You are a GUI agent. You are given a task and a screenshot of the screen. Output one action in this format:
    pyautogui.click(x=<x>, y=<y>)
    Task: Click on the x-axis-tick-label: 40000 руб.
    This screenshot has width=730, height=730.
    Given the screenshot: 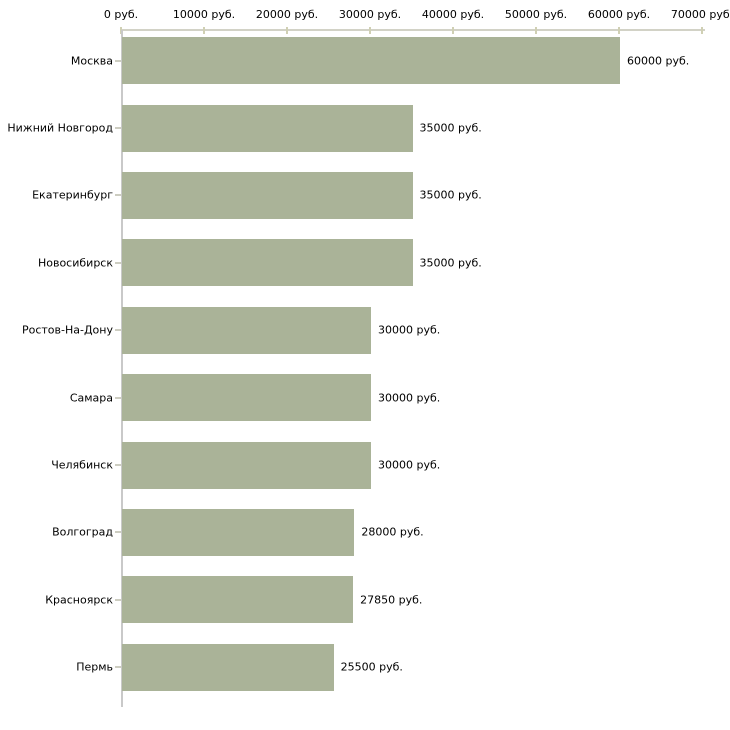 What is the action you would take?
    pyautogui.click(x=453, y=14)
    